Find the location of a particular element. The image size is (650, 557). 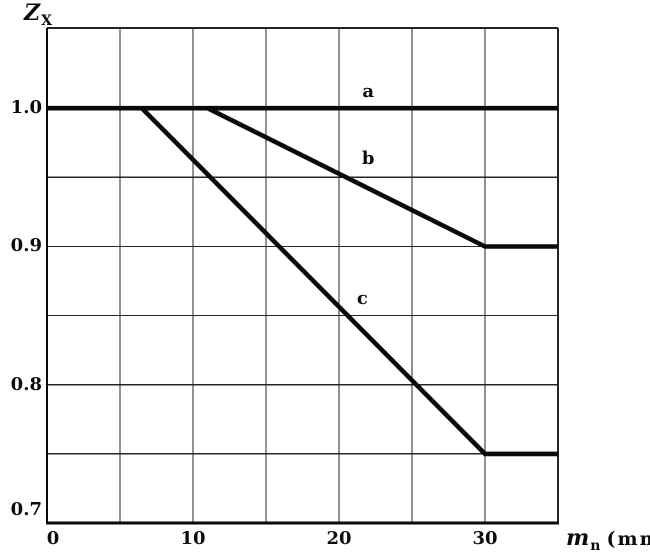

x-axis-title-main: m is located at coordinates (578, 538).